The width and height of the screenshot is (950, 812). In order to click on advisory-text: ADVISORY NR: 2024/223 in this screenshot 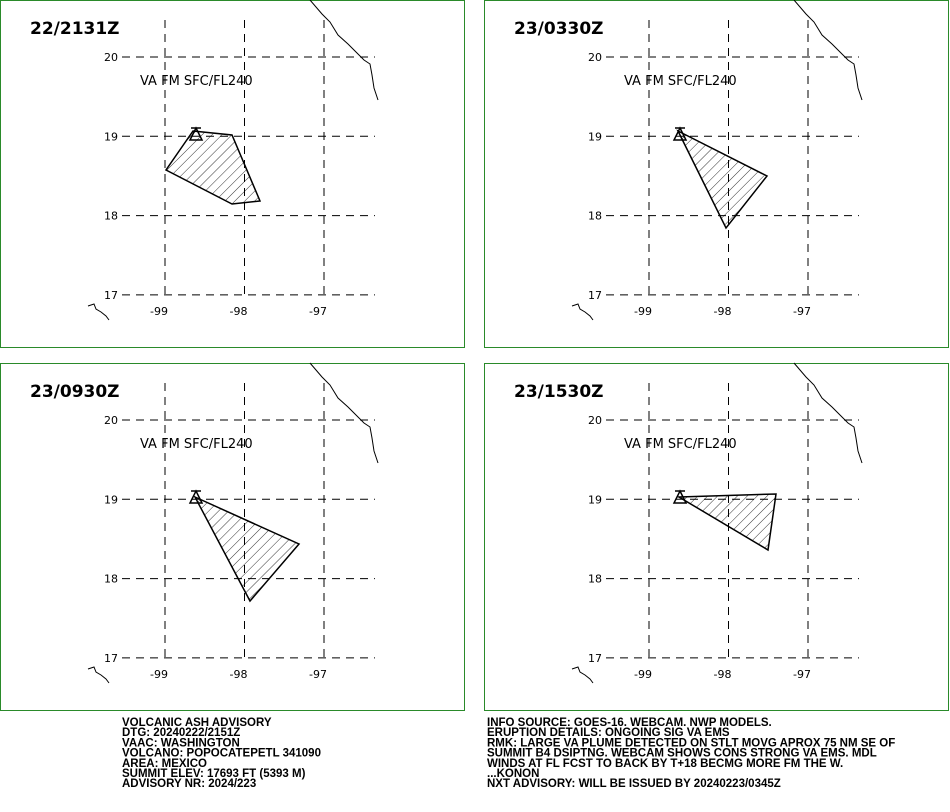, I will do `click(189, 784)`.